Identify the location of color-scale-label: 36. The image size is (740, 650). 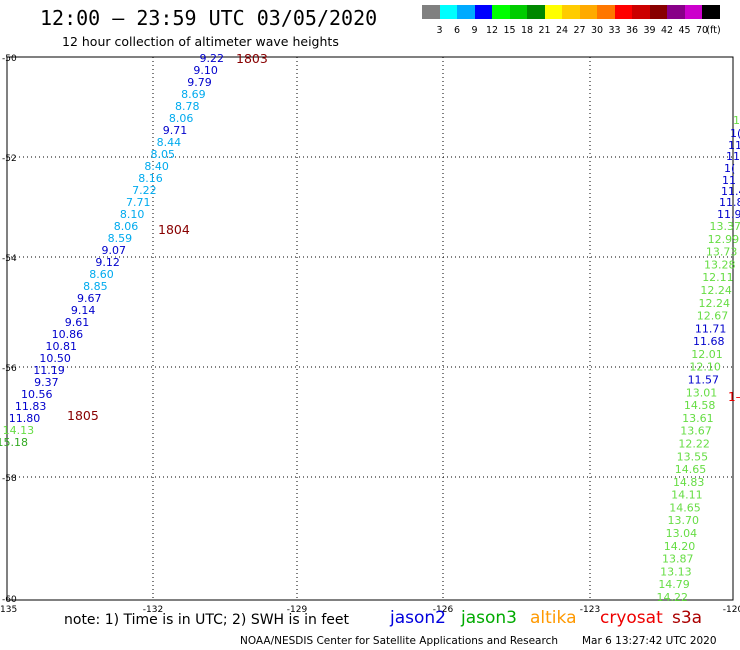
(632, 30).